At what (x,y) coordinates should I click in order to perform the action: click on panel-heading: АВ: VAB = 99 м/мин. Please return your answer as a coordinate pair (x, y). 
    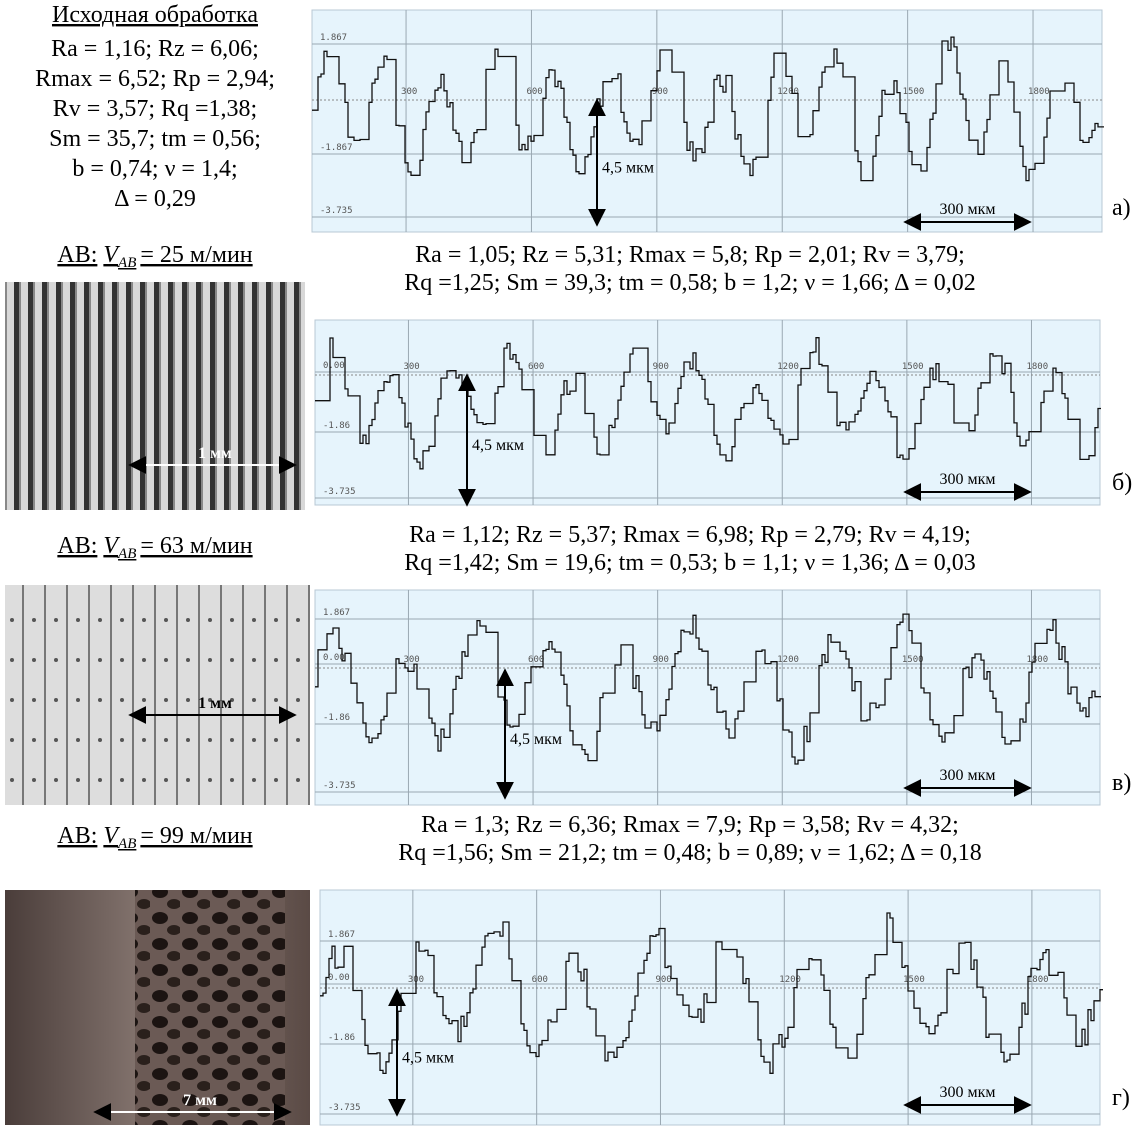
    Looking at the image, I should click on (154, 837).